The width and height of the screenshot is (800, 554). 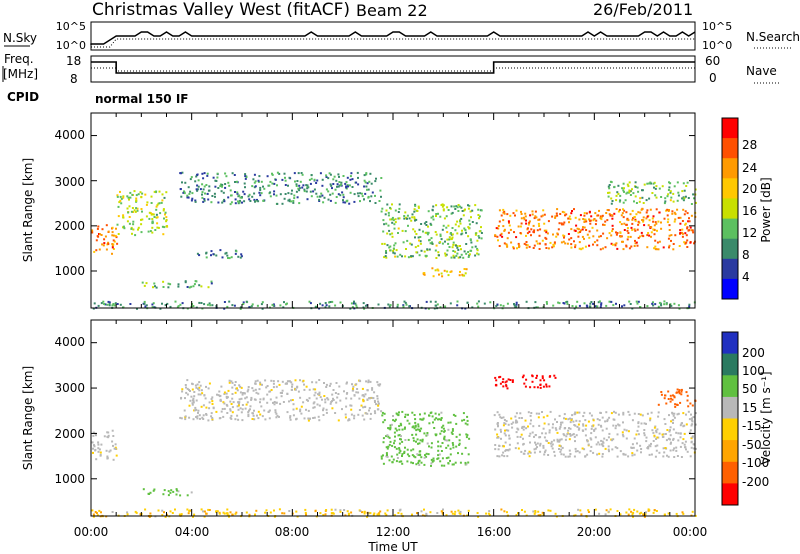 I want to click on frequency-panel: Freq. [MHz] 18 8 60 0 Nave, so click(x=391, y=69).